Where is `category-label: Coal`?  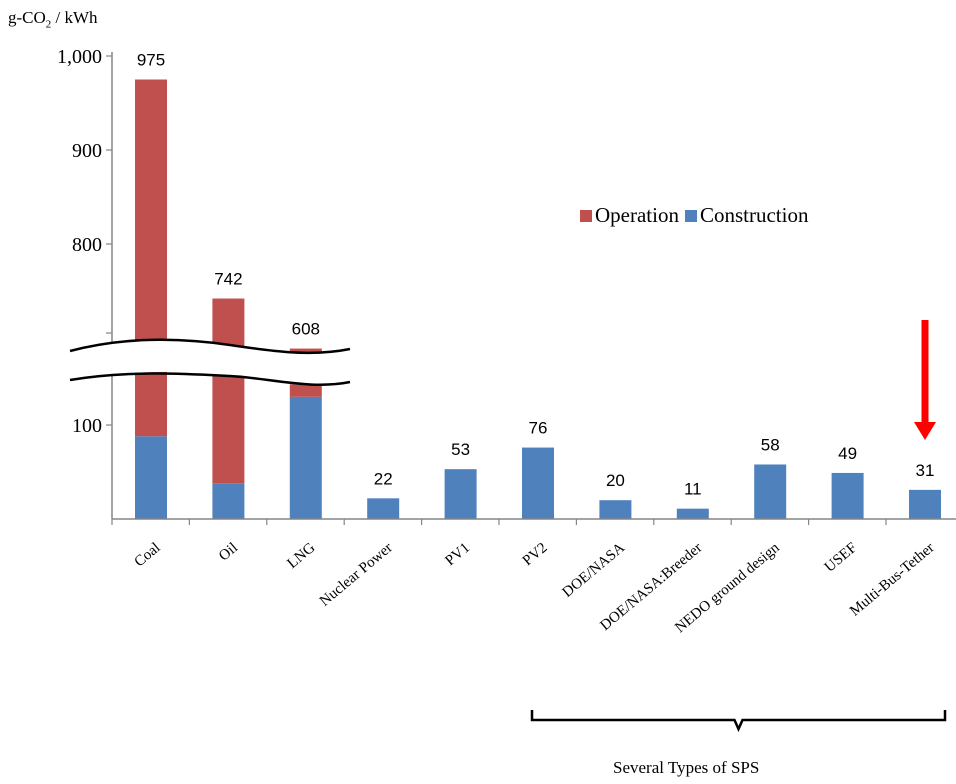
category-label: Coal is located at coordinates (148, 555).